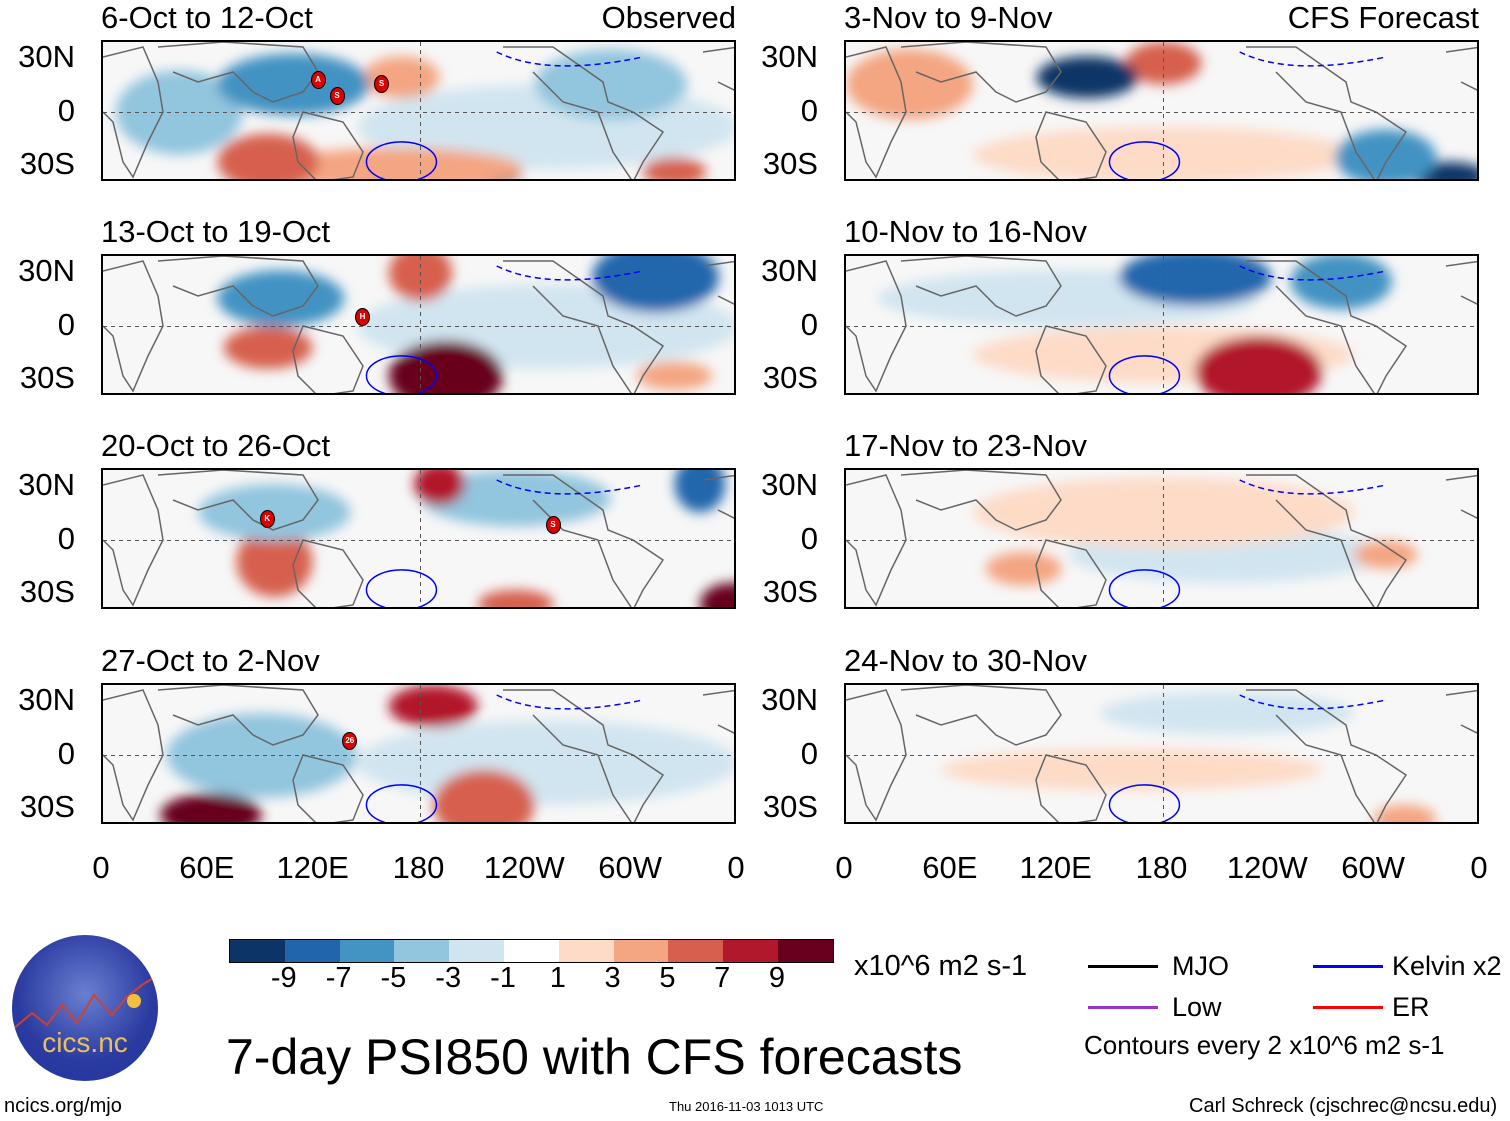 Image resolution: width=1510 pixels, height=1121 pixels. What do you see at coordinates (503, 978) in the screenshot?
I see `colorbar-tick-label: -1` at bounding box center [503, 978].